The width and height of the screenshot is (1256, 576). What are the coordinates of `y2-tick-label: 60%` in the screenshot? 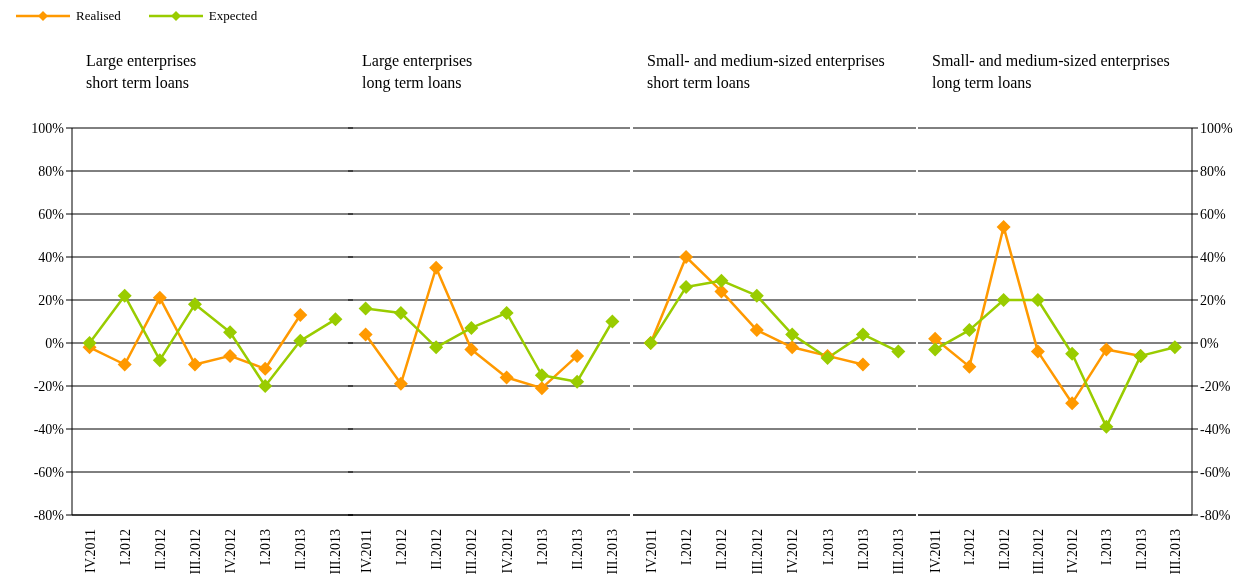 It's located at (1213, 214).